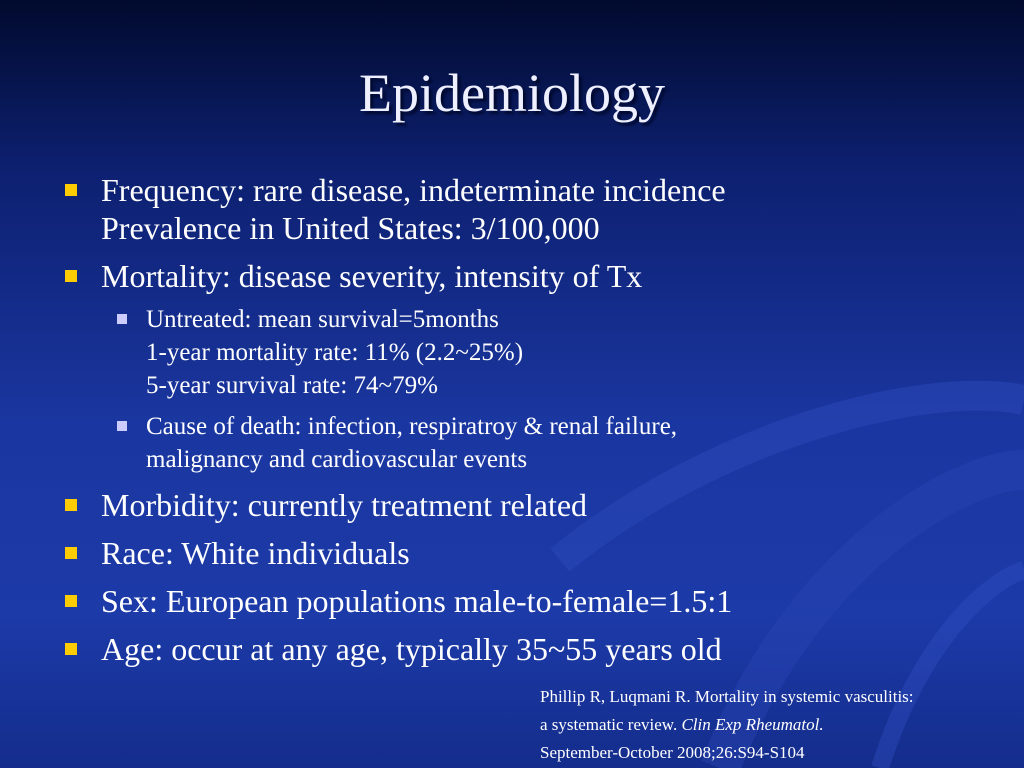 This screenshot has width=1024, height=768. What do you see at coordinates (335, 352) in the screenshot?
I see `sub-bullet-text: 1-year mortality rate: 11% (2.2~25%)` at bounding box center [335, 352].